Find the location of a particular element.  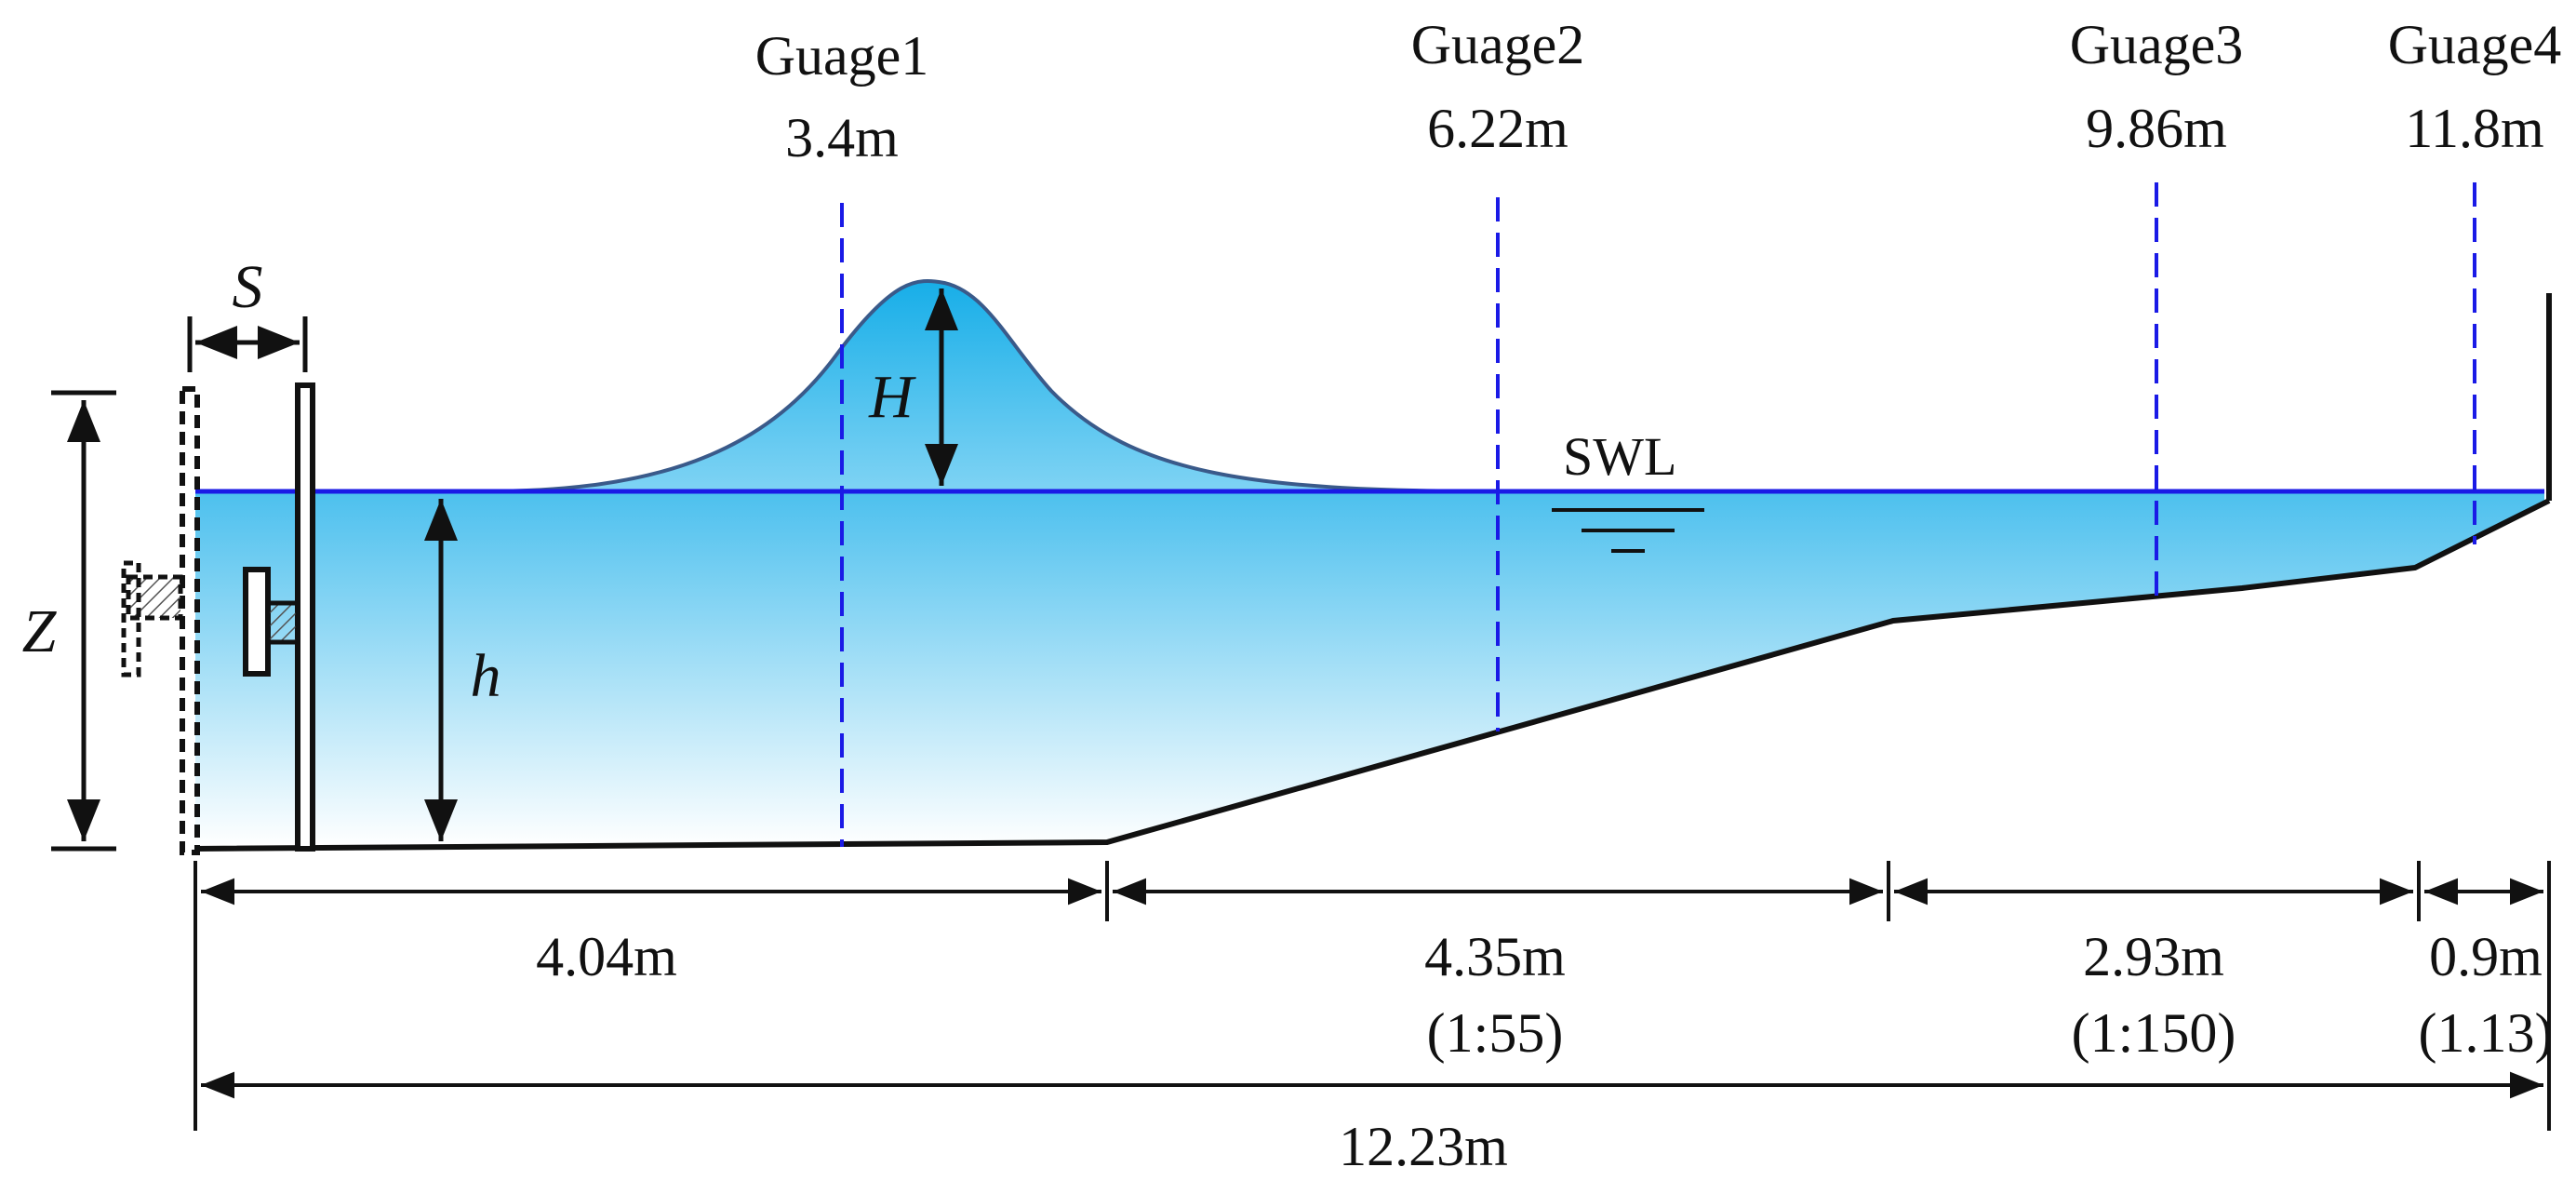

stroke-symbol: S is located at coordinates (248, 287).